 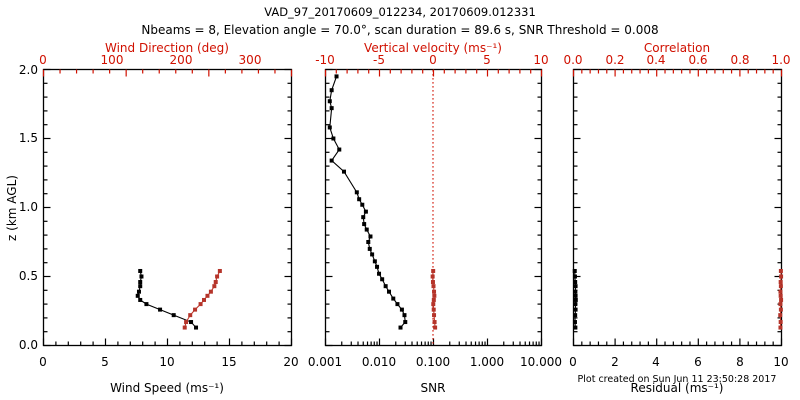 I want to click on panel-snr-top-ticklabels: -10 -5 0 5 10, so click(x=431, y=60).